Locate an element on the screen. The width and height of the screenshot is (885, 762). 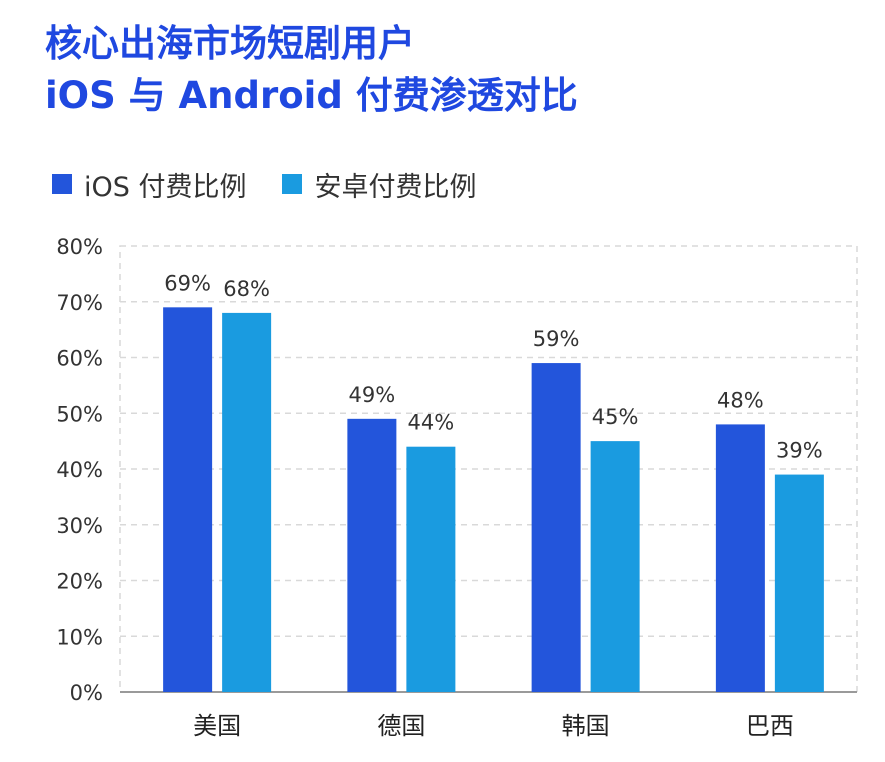
y-tick-label: 30% is located at coordinates (79, 526).